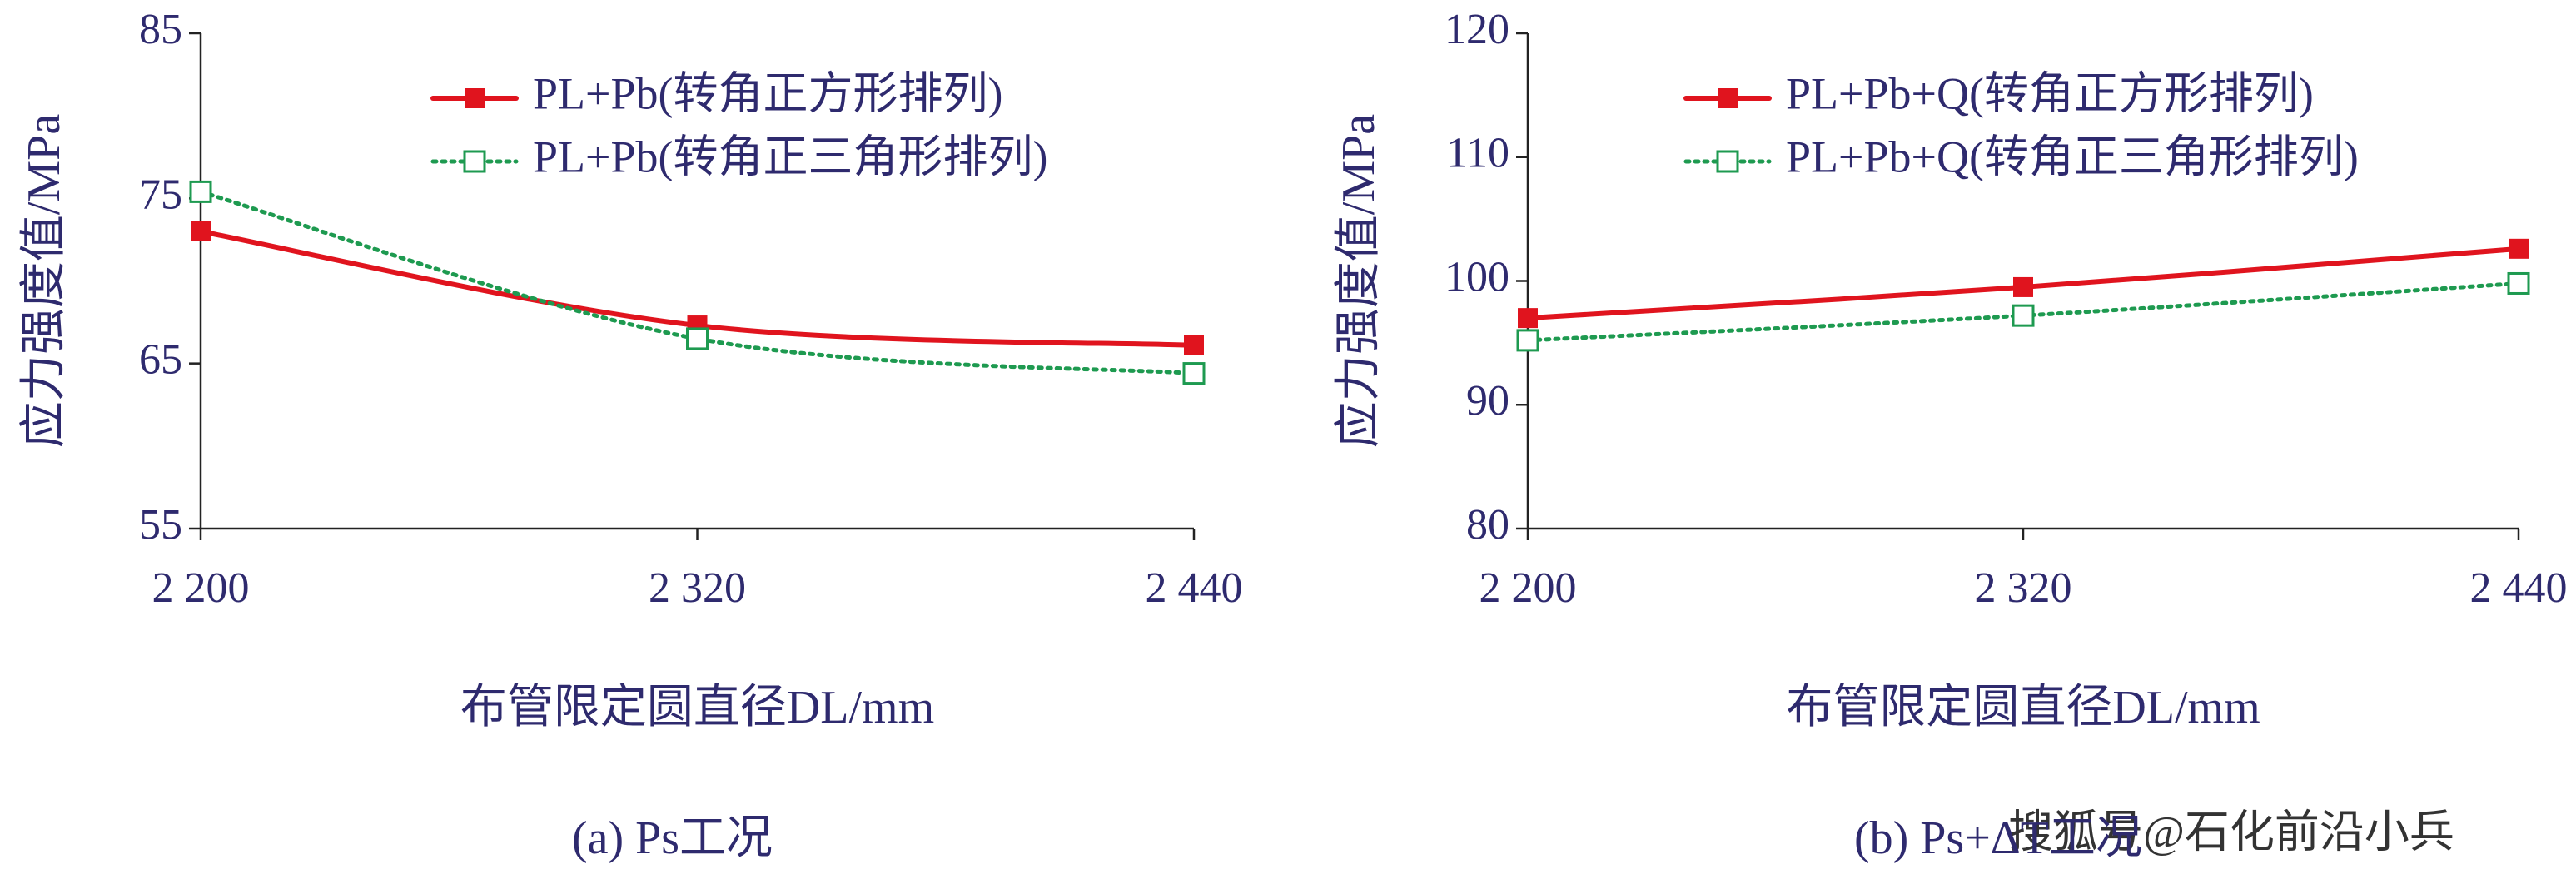 This screenshot has height=889, width=2576. I want to click on y-tick-label: 90, so click(1487, 401).